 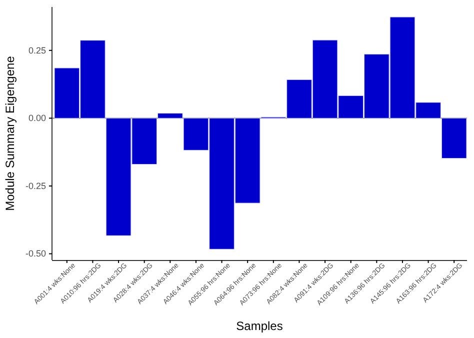 What do you see at coordinates (37, 118) in the screenshot?
I see `y-tick-label: 0.00` at bounding box center [37, 118].